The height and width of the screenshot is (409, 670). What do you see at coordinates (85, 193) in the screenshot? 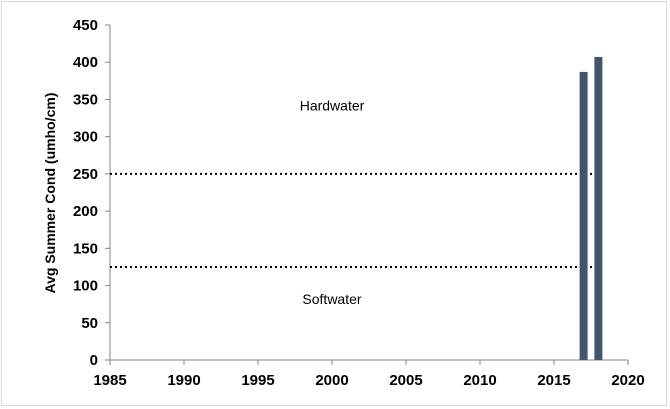
I see `y-tick-labels: 0 50 100 150 200 250 300 350 400 450` at bounding box center [85, 193].